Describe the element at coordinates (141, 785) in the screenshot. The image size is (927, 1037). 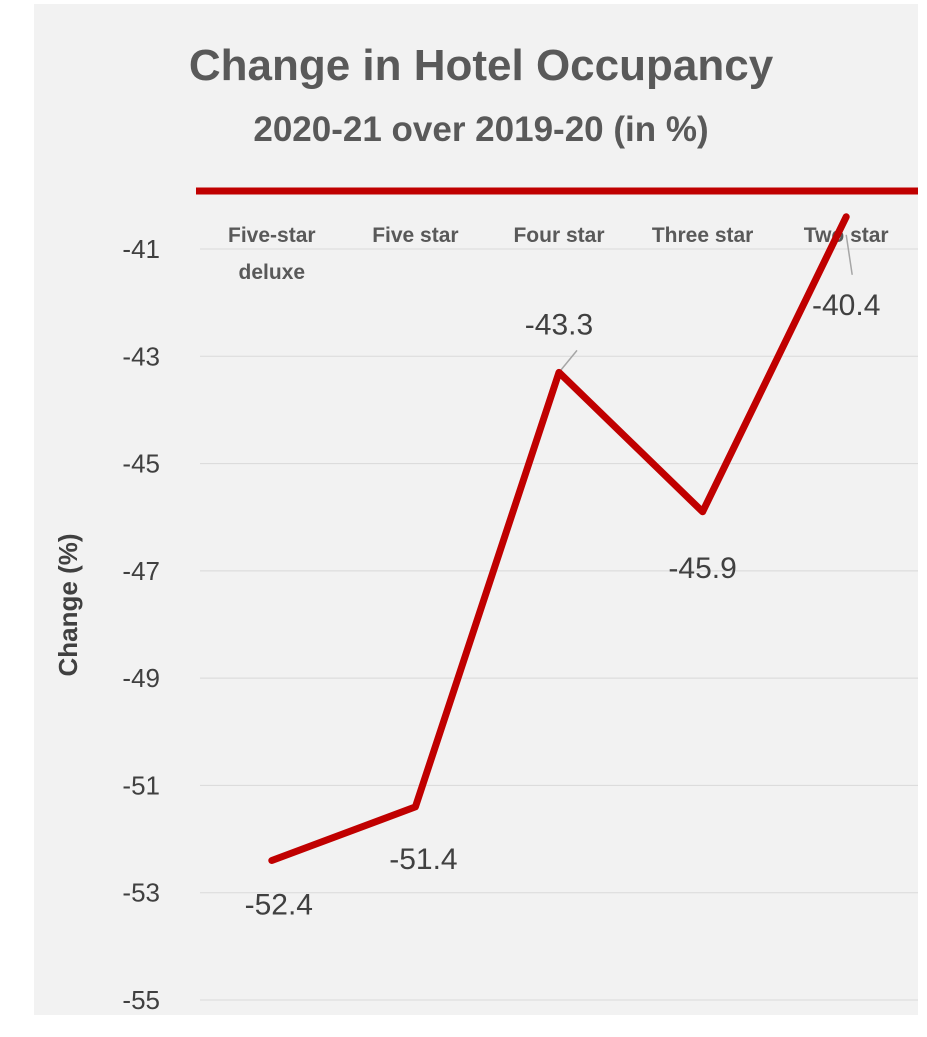
I see `y-tick-label: -51` at that location.